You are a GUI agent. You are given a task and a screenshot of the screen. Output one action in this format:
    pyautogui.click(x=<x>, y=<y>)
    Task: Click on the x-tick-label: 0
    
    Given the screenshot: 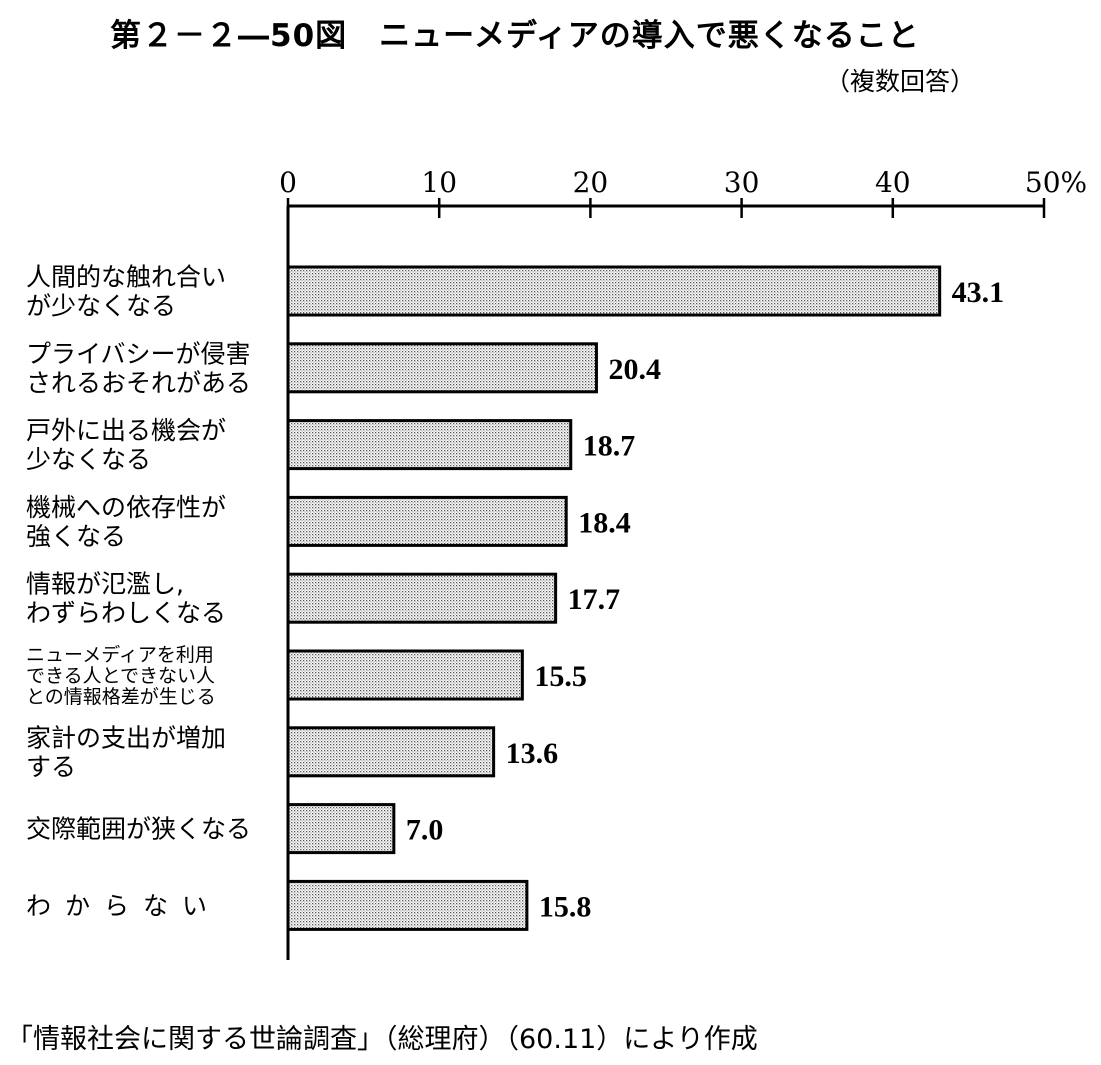 What is the action you would take?
    pyautogui.click(x=288, y=182)
    